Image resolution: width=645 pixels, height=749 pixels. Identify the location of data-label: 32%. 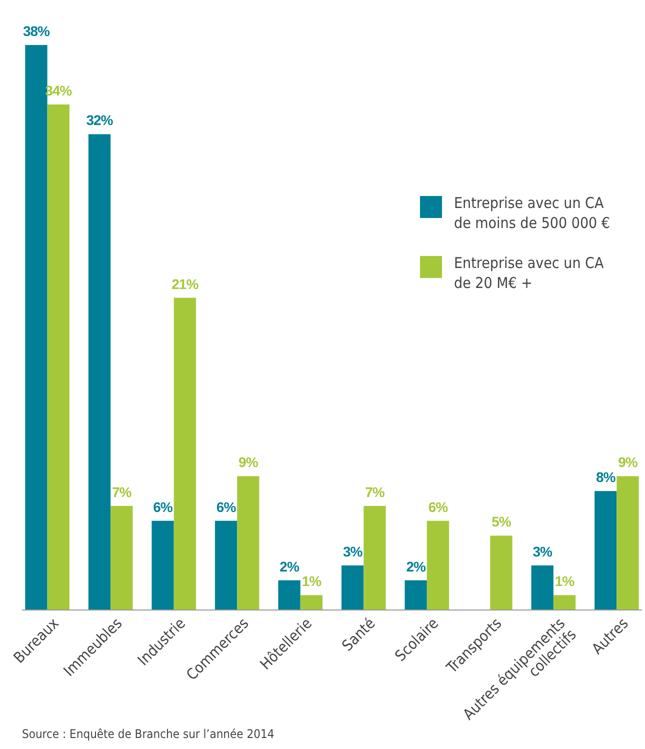
(100, 120).